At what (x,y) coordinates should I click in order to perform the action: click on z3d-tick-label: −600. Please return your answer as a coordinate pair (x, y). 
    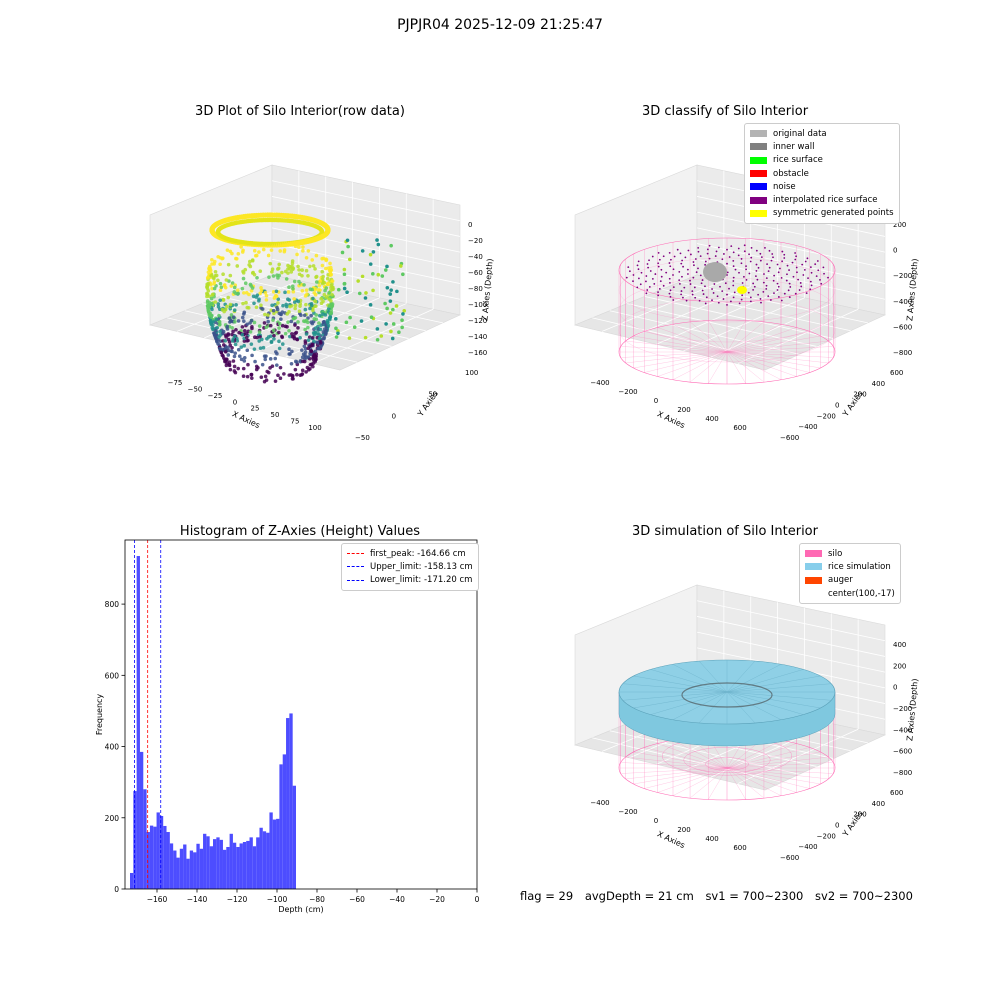
    Looking at the image, I should click on (902, 327).